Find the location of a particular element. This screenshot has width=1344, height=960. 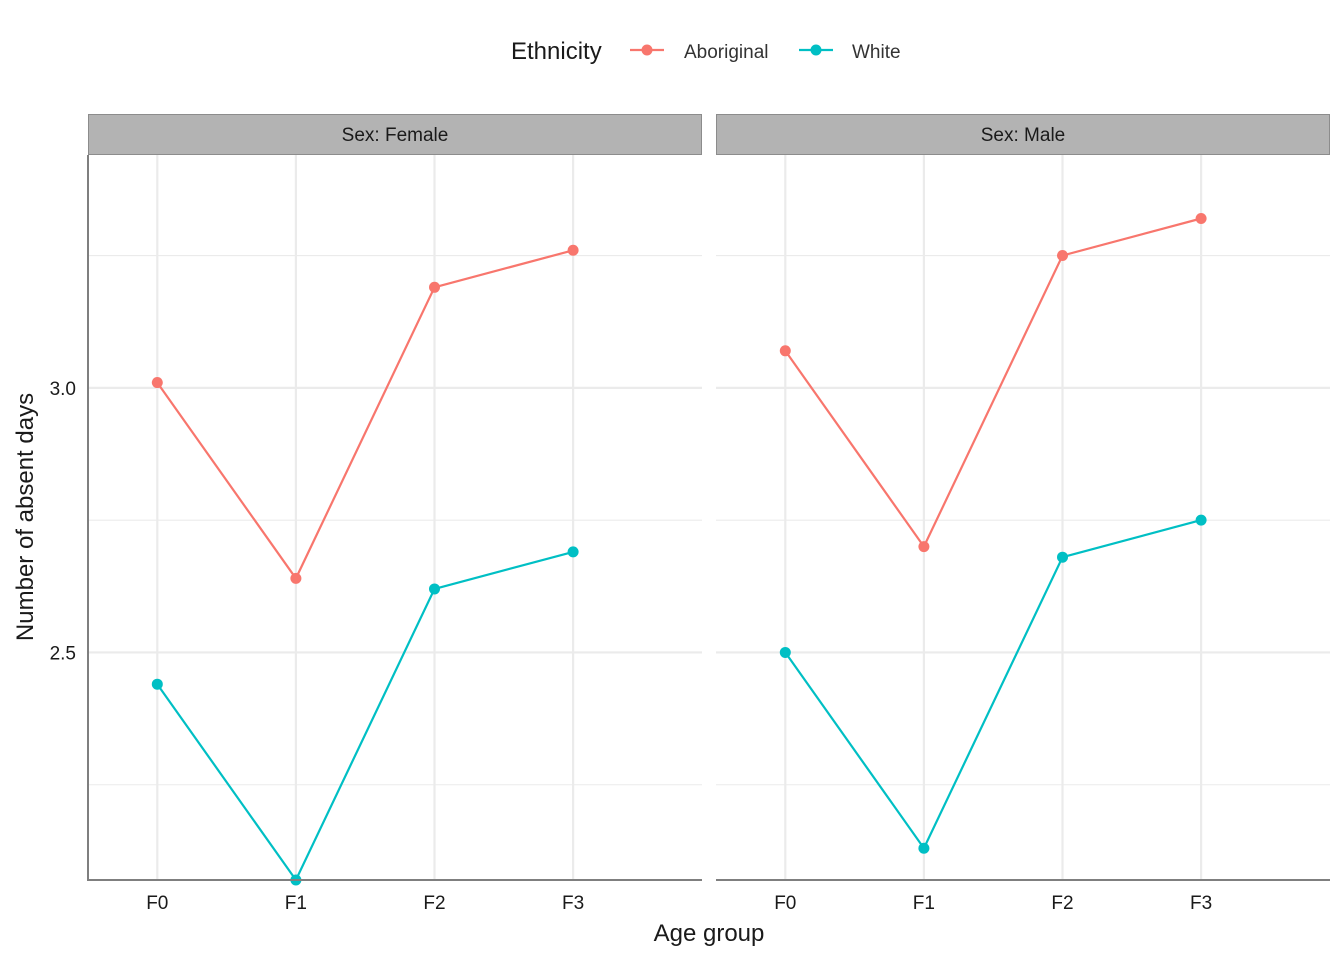

x-tick-labels-male: F0 F1 F2 F3 is located at coordinates (993, 903).